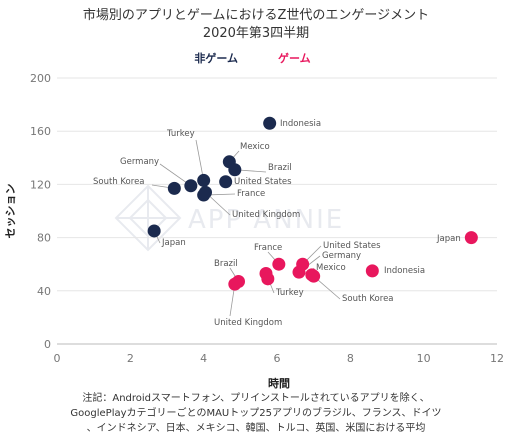  I want to click on watermark-text: APP ANNIE, so click(266, 220).